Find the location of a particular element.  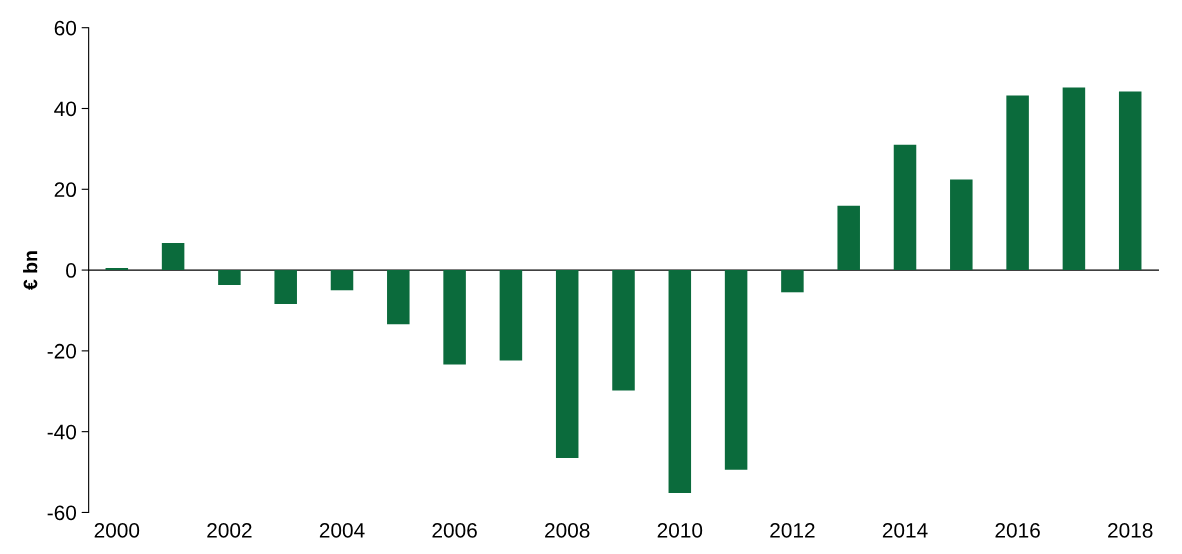

y-tick-label: -60 is located at coordinates (62, 513).